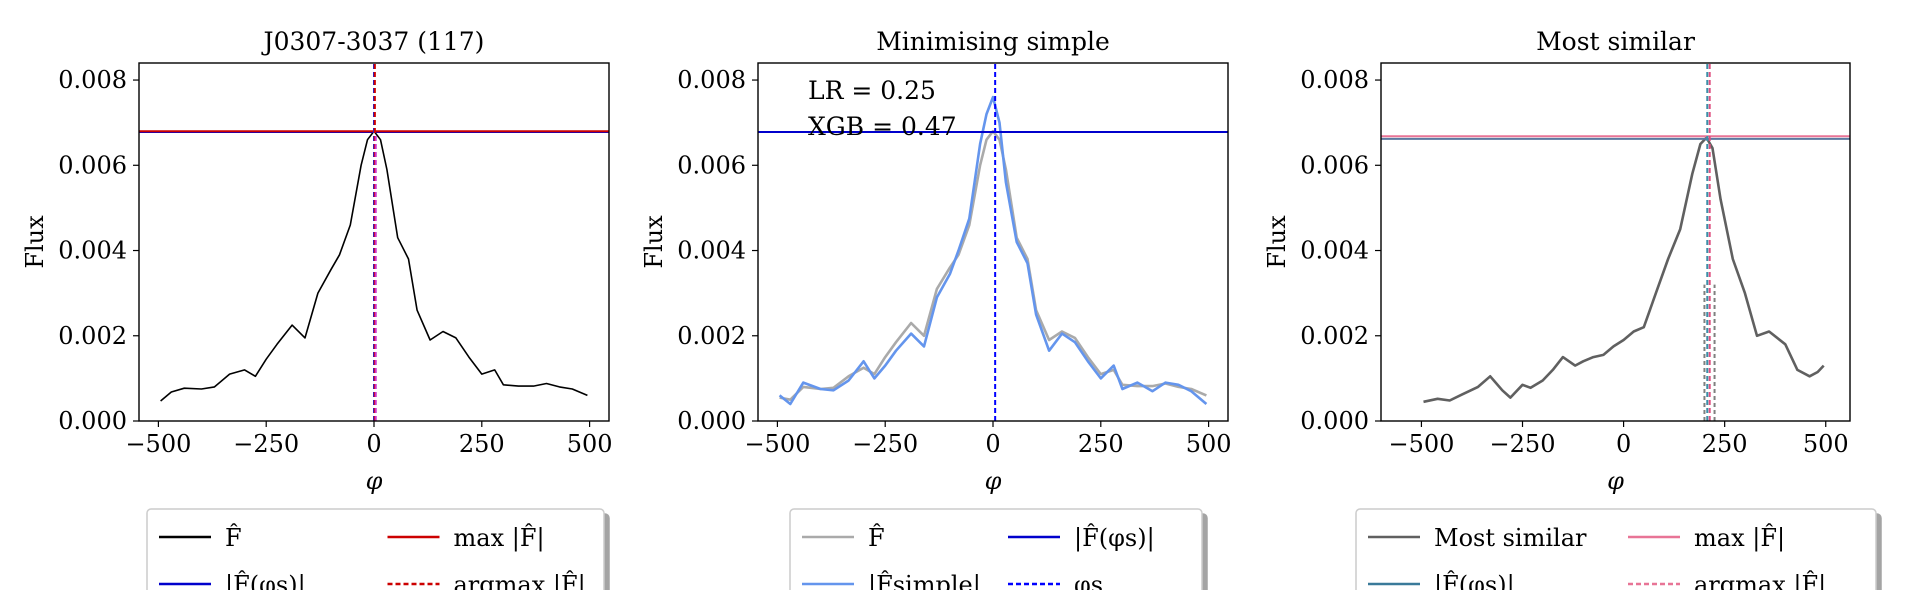 The height and width of the screenshot is (590, 1912). I want to click on legend: F̂ |F̂(φs)| |F̂simple| φs, so click(996, 549).